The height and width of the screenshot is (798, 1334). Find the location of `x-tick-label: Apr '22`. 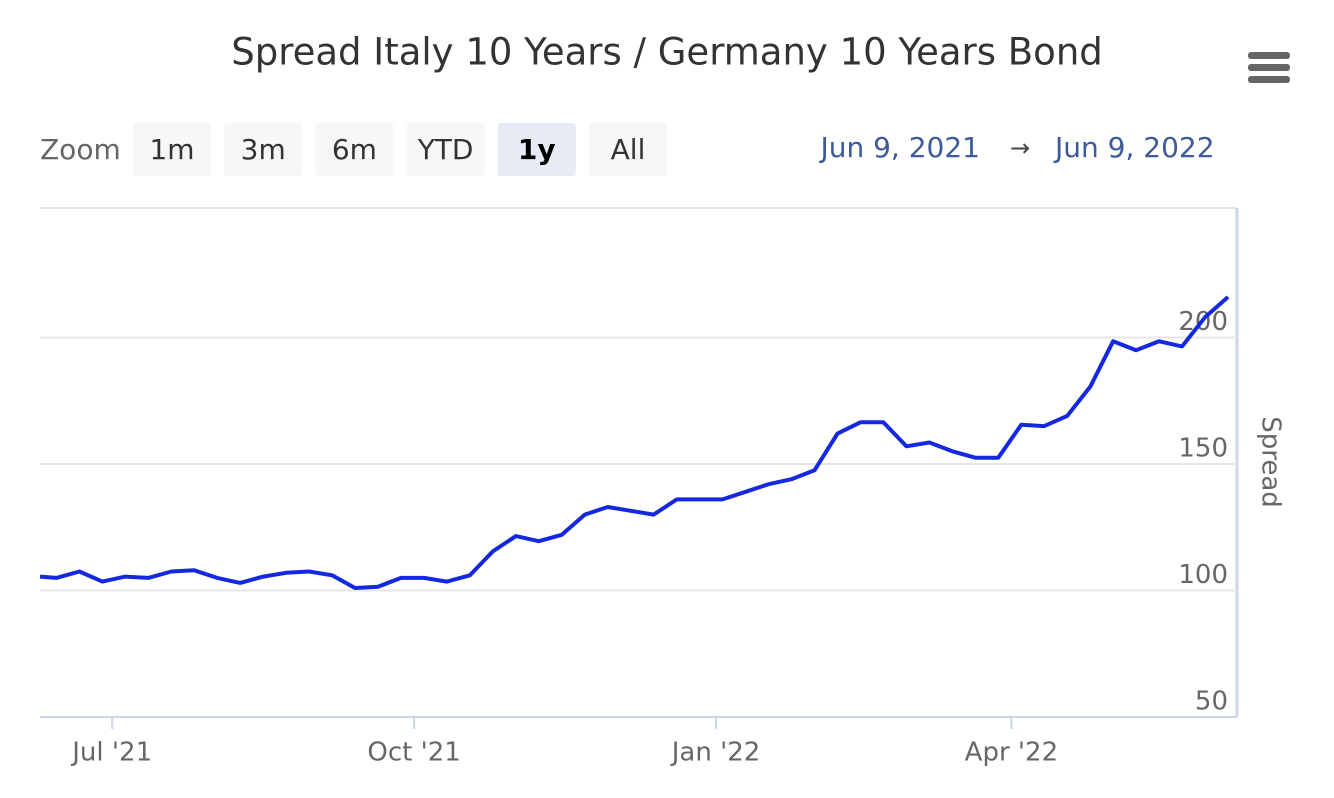

x-tick-label: Apr '22 is located at coordinates (1011, 753).